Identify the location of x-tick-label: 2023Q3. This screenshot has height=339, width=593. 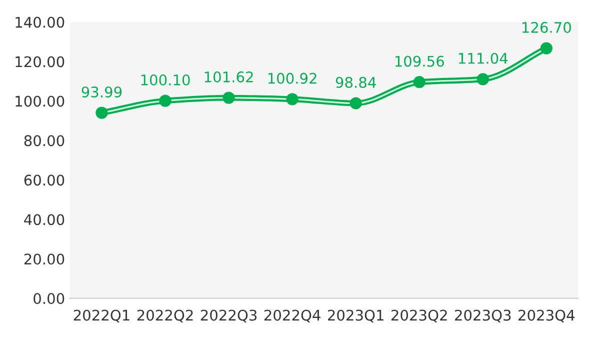
(483, 316).